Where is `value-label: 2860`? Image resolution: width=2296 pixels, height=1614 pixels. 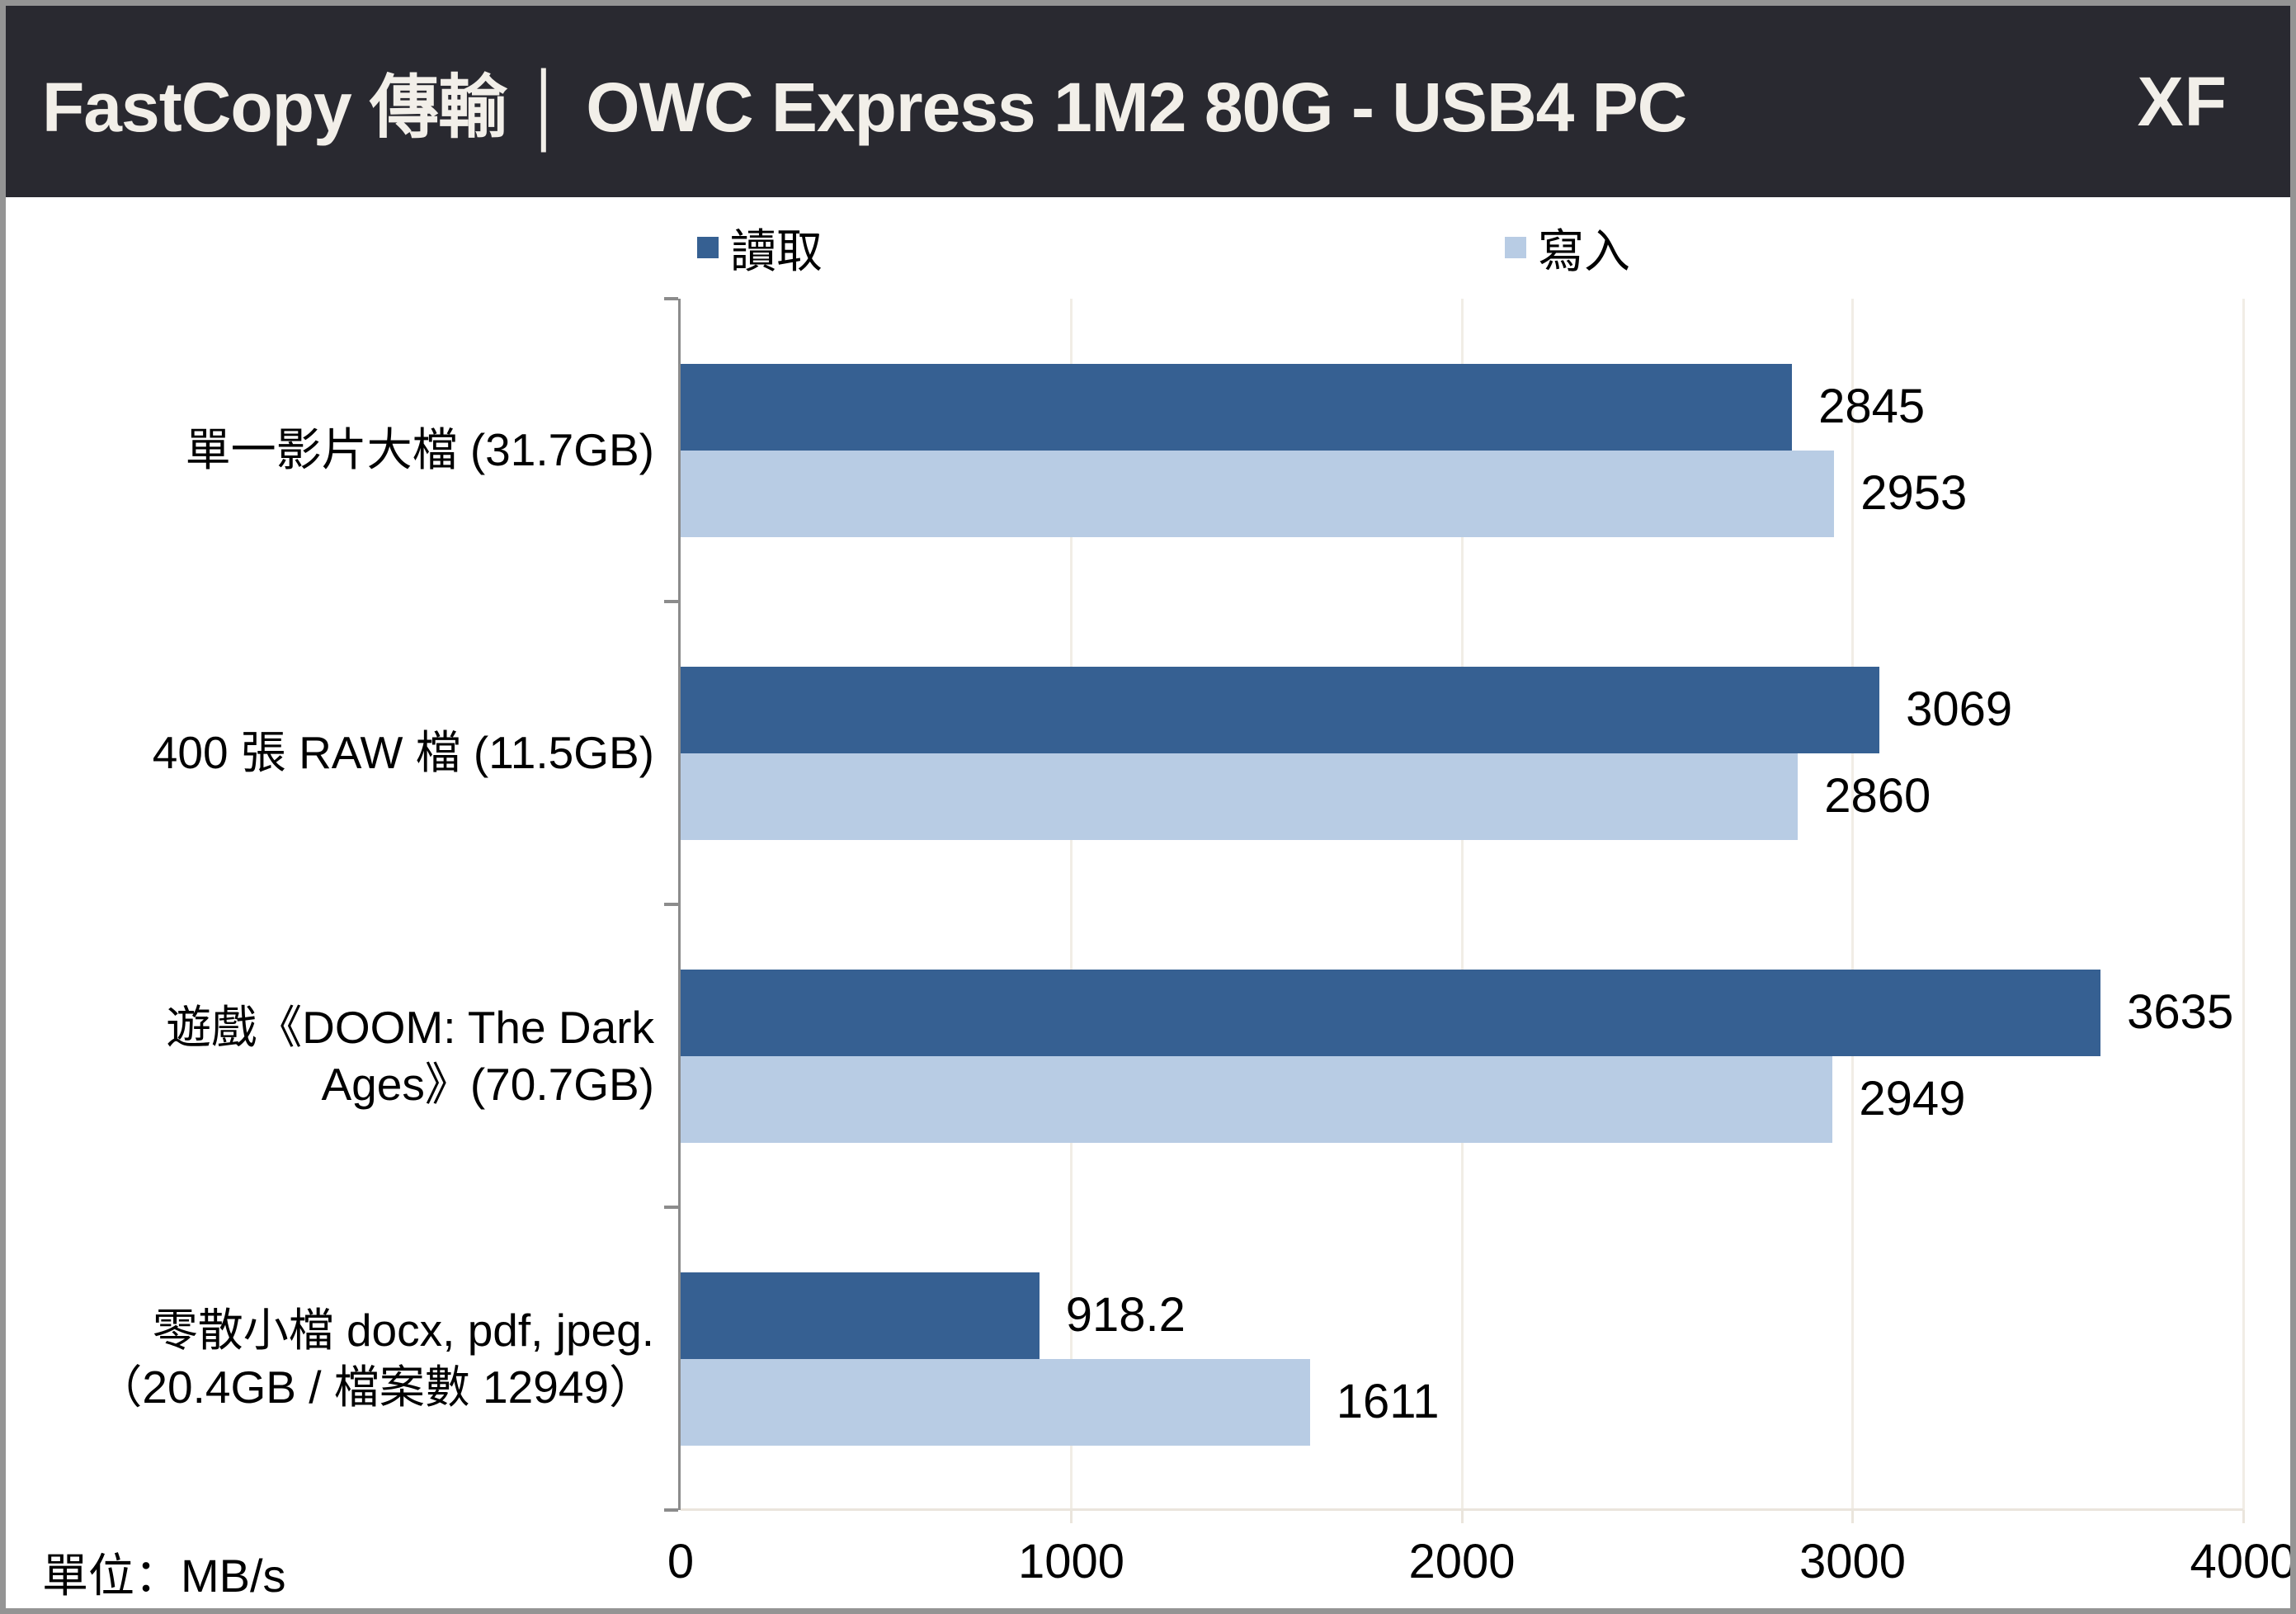
value-label: 2860 is located at coordinates (1877, 796).